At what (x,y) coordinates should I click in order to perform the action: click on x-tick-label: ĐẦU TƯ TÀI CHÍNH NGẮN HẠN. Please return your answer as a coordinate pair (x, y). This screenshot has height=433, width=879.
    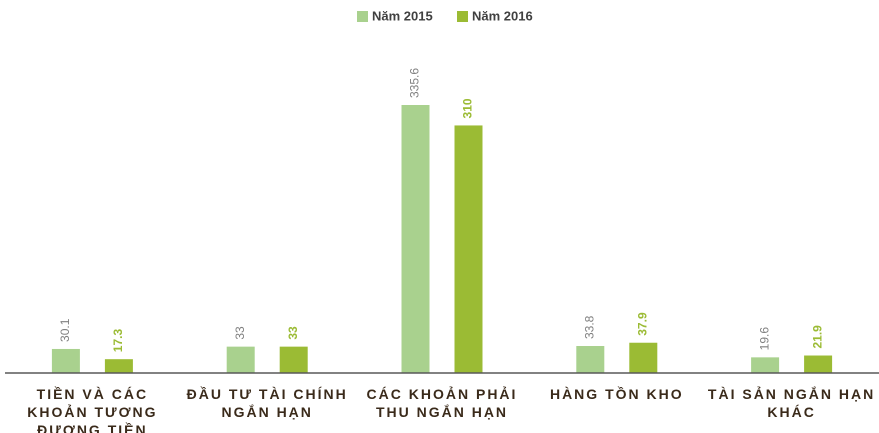
    Looking at the image, I should click on (267, 403).